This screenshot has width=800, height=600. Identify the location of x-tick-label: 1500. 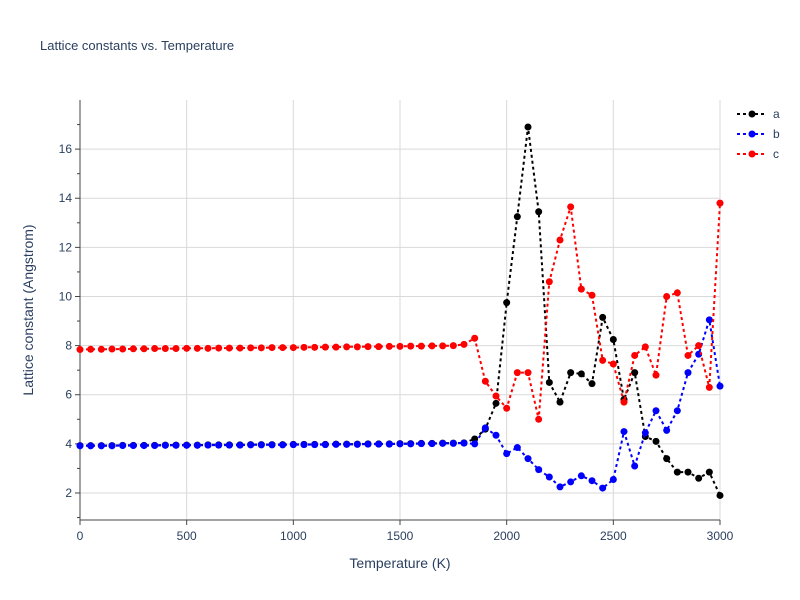
(400, 536).